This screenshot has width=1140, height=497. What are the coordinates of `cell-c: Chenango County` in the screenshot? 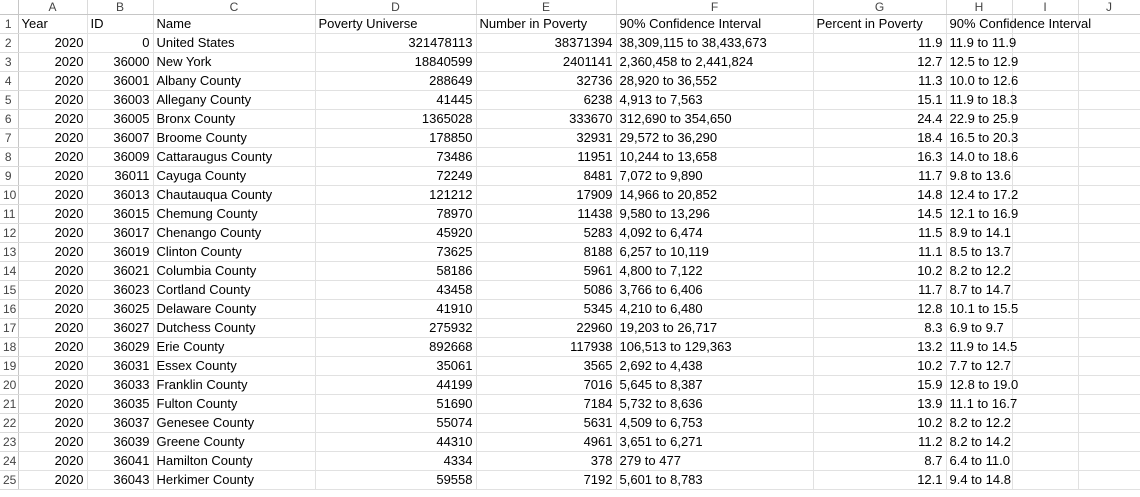 It's located at (234, 233).